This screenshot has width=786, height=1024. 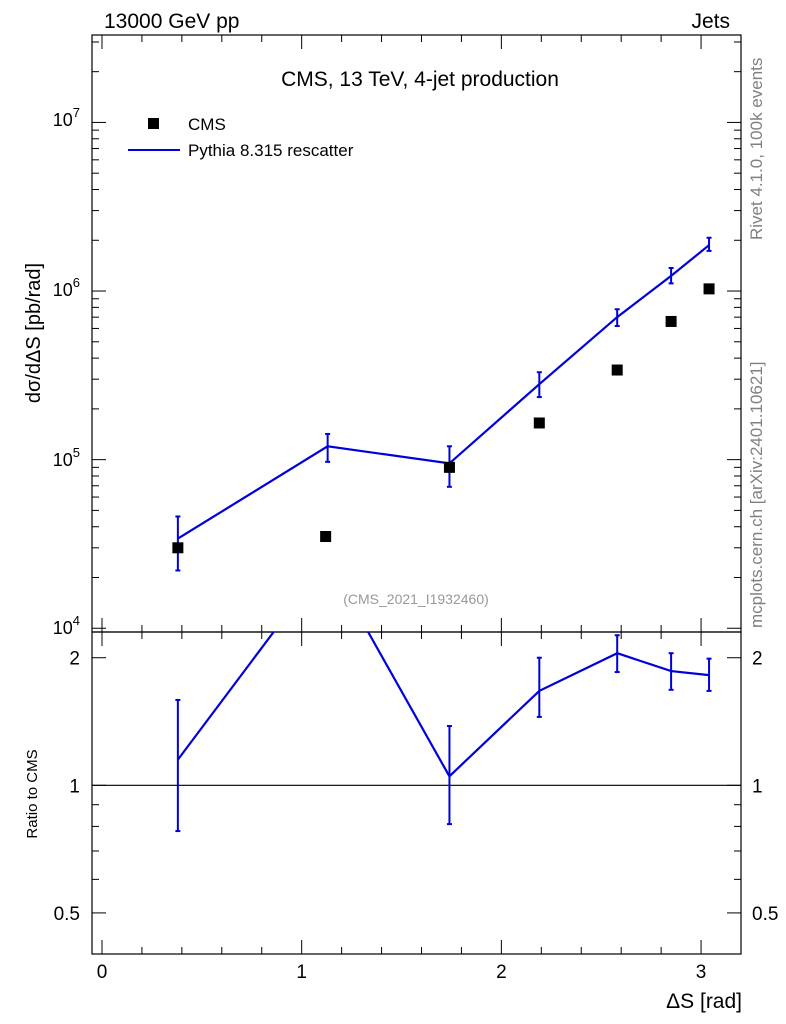 What do you see at coordinates (710, 21) in the screenshot?
I see `process-label: Jets` at bounding box center [710, 21].